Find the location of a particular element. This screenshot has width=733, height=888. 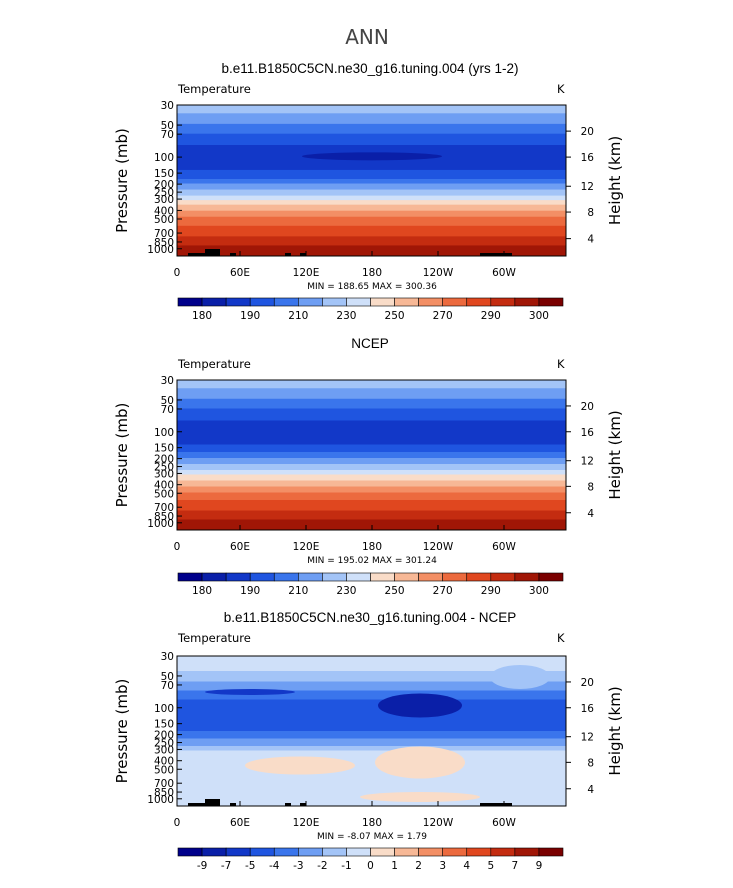

colorbar-label: -3 is located at coordinates (298, 866).